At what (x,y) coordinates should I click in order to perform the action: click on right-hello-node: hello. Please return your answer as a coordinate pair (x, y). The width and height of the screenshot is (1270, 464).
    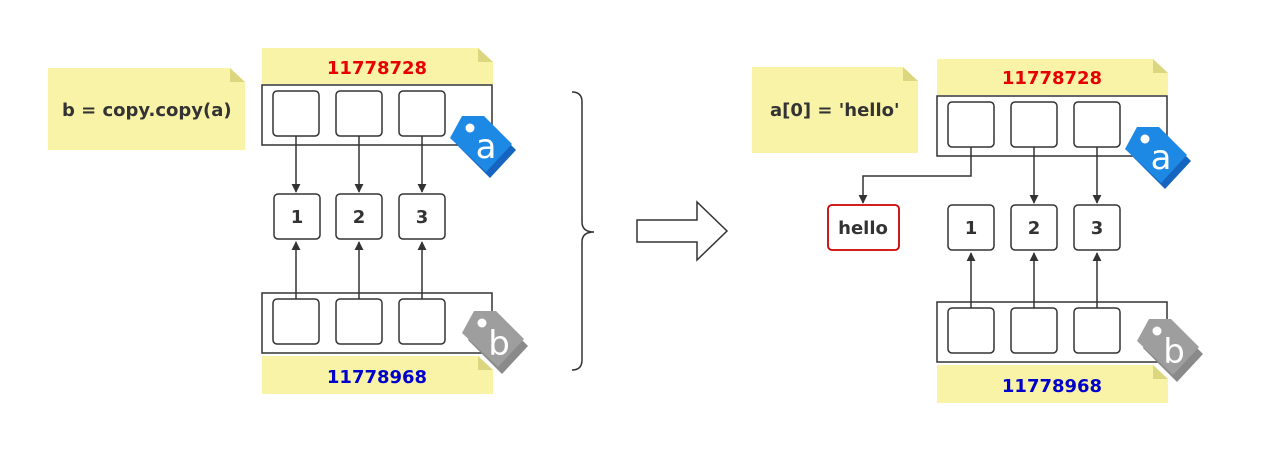
    Looking at the image, I should click on (863, 227).